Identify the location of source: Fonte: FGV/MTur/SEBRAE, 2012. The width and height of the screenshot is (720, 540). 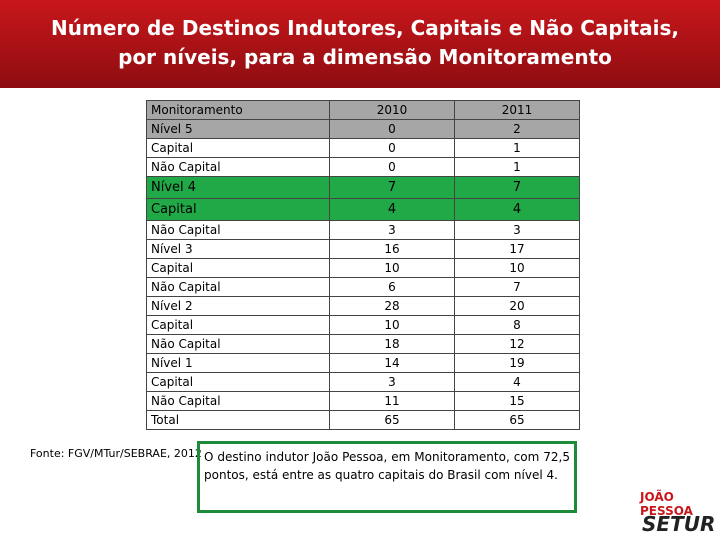
(116, 453).